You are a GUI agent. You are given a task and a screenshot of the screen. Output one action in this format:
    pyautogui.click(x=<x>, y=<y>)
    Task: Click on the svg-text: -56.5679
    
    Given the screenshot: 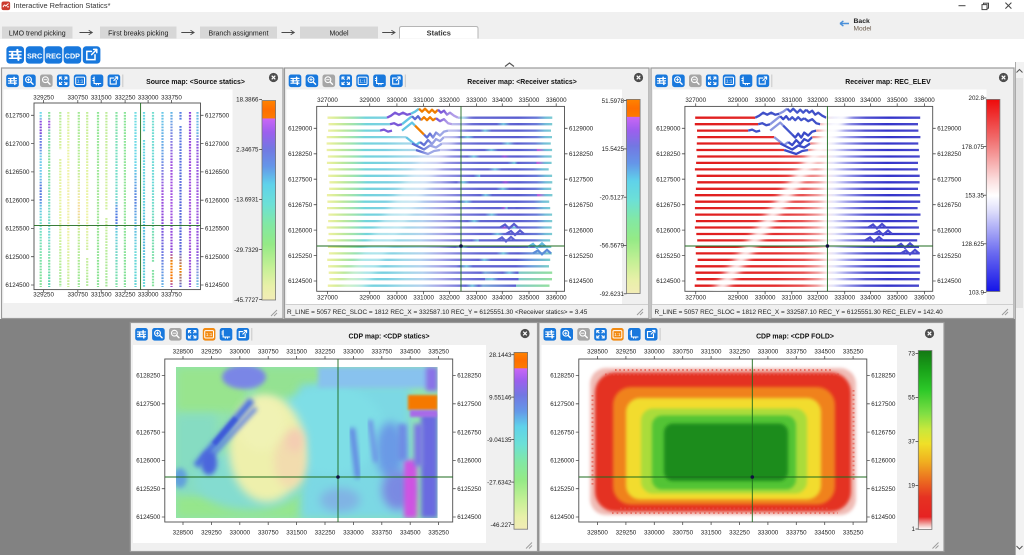 What is the action you would take?
    pyautogui.click(x=612, y=246)
    